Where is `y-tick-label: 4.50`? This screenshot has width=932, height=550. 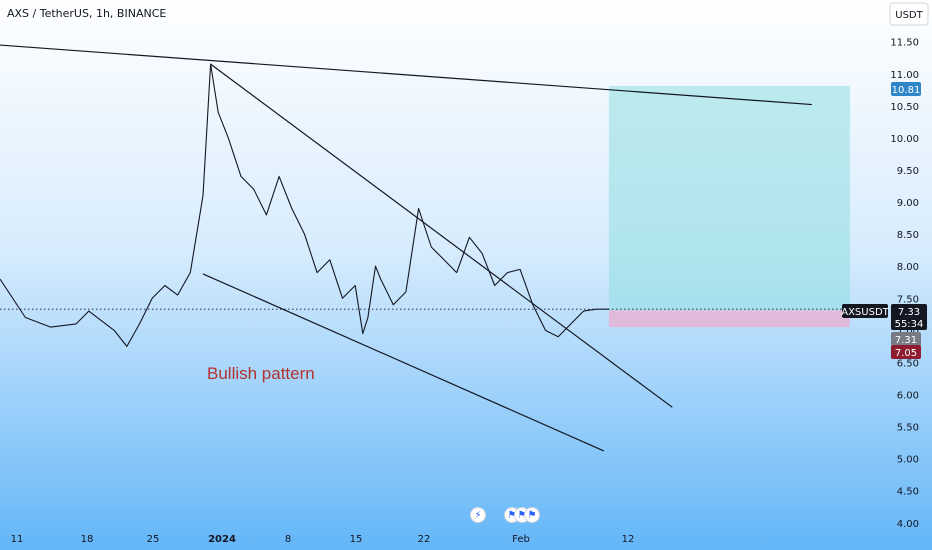
y-tick-label: 4.50 is located at coordinates (908, 492).